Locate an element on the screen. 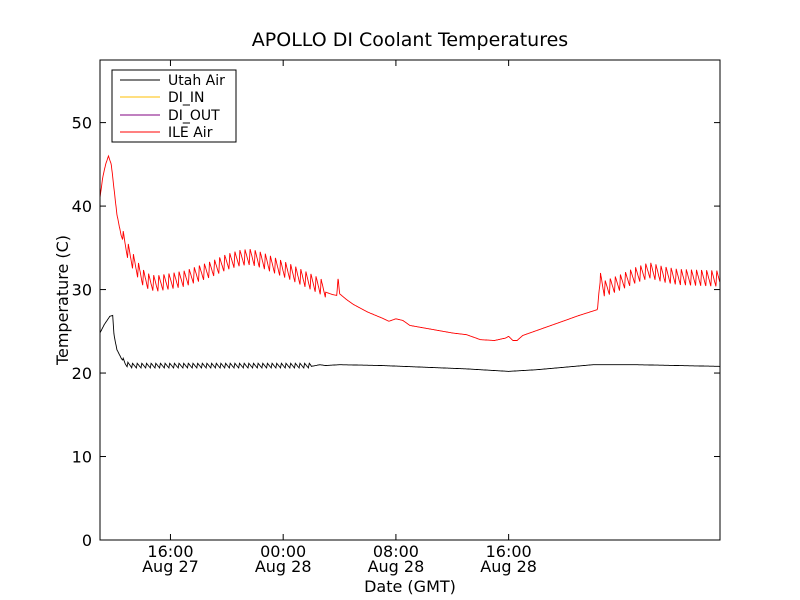  y-axis-label: Temperature (C) is located at coordinates (62, 300).